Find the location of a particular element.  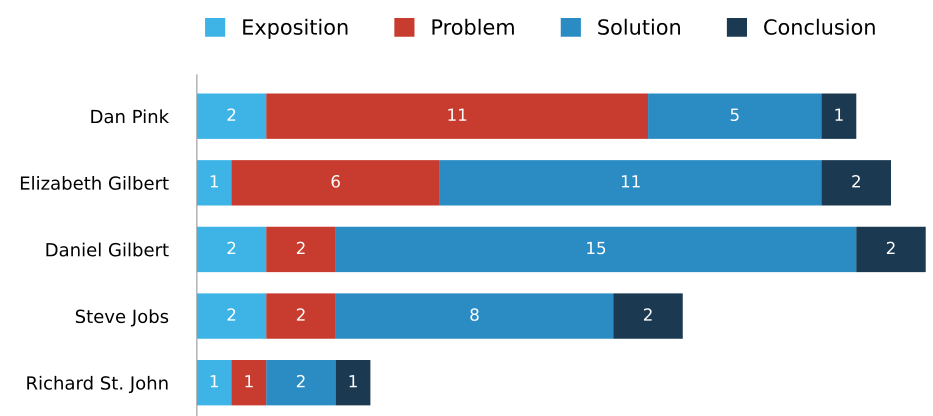

legend-label: Exposition is located at coordinates (295, 28).